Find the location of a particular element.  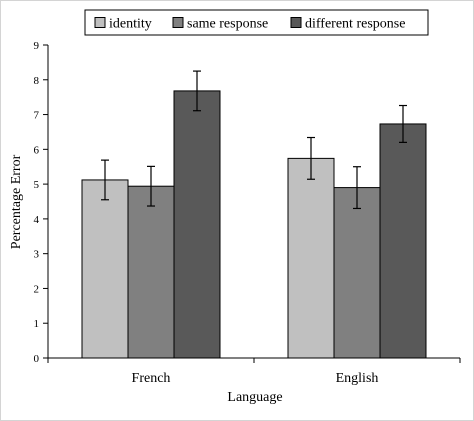

legend-label: different response is located at coordinates (355, 24).